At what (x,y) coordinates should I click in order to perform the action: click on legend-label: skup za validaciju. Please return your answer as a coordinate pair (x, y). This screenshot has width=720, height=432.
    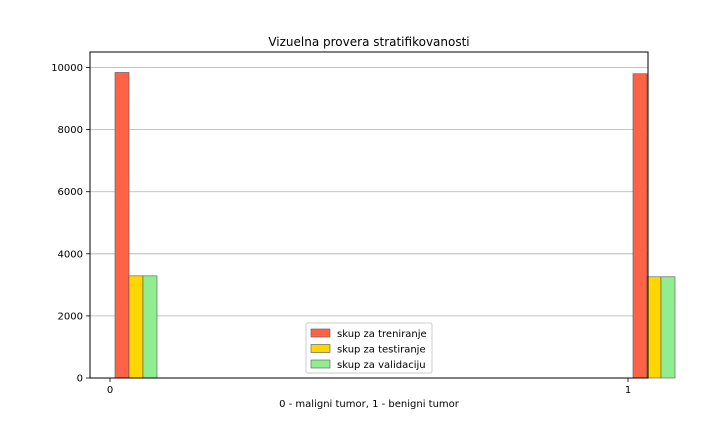
    Looking at the image, I should click on (381, 365).